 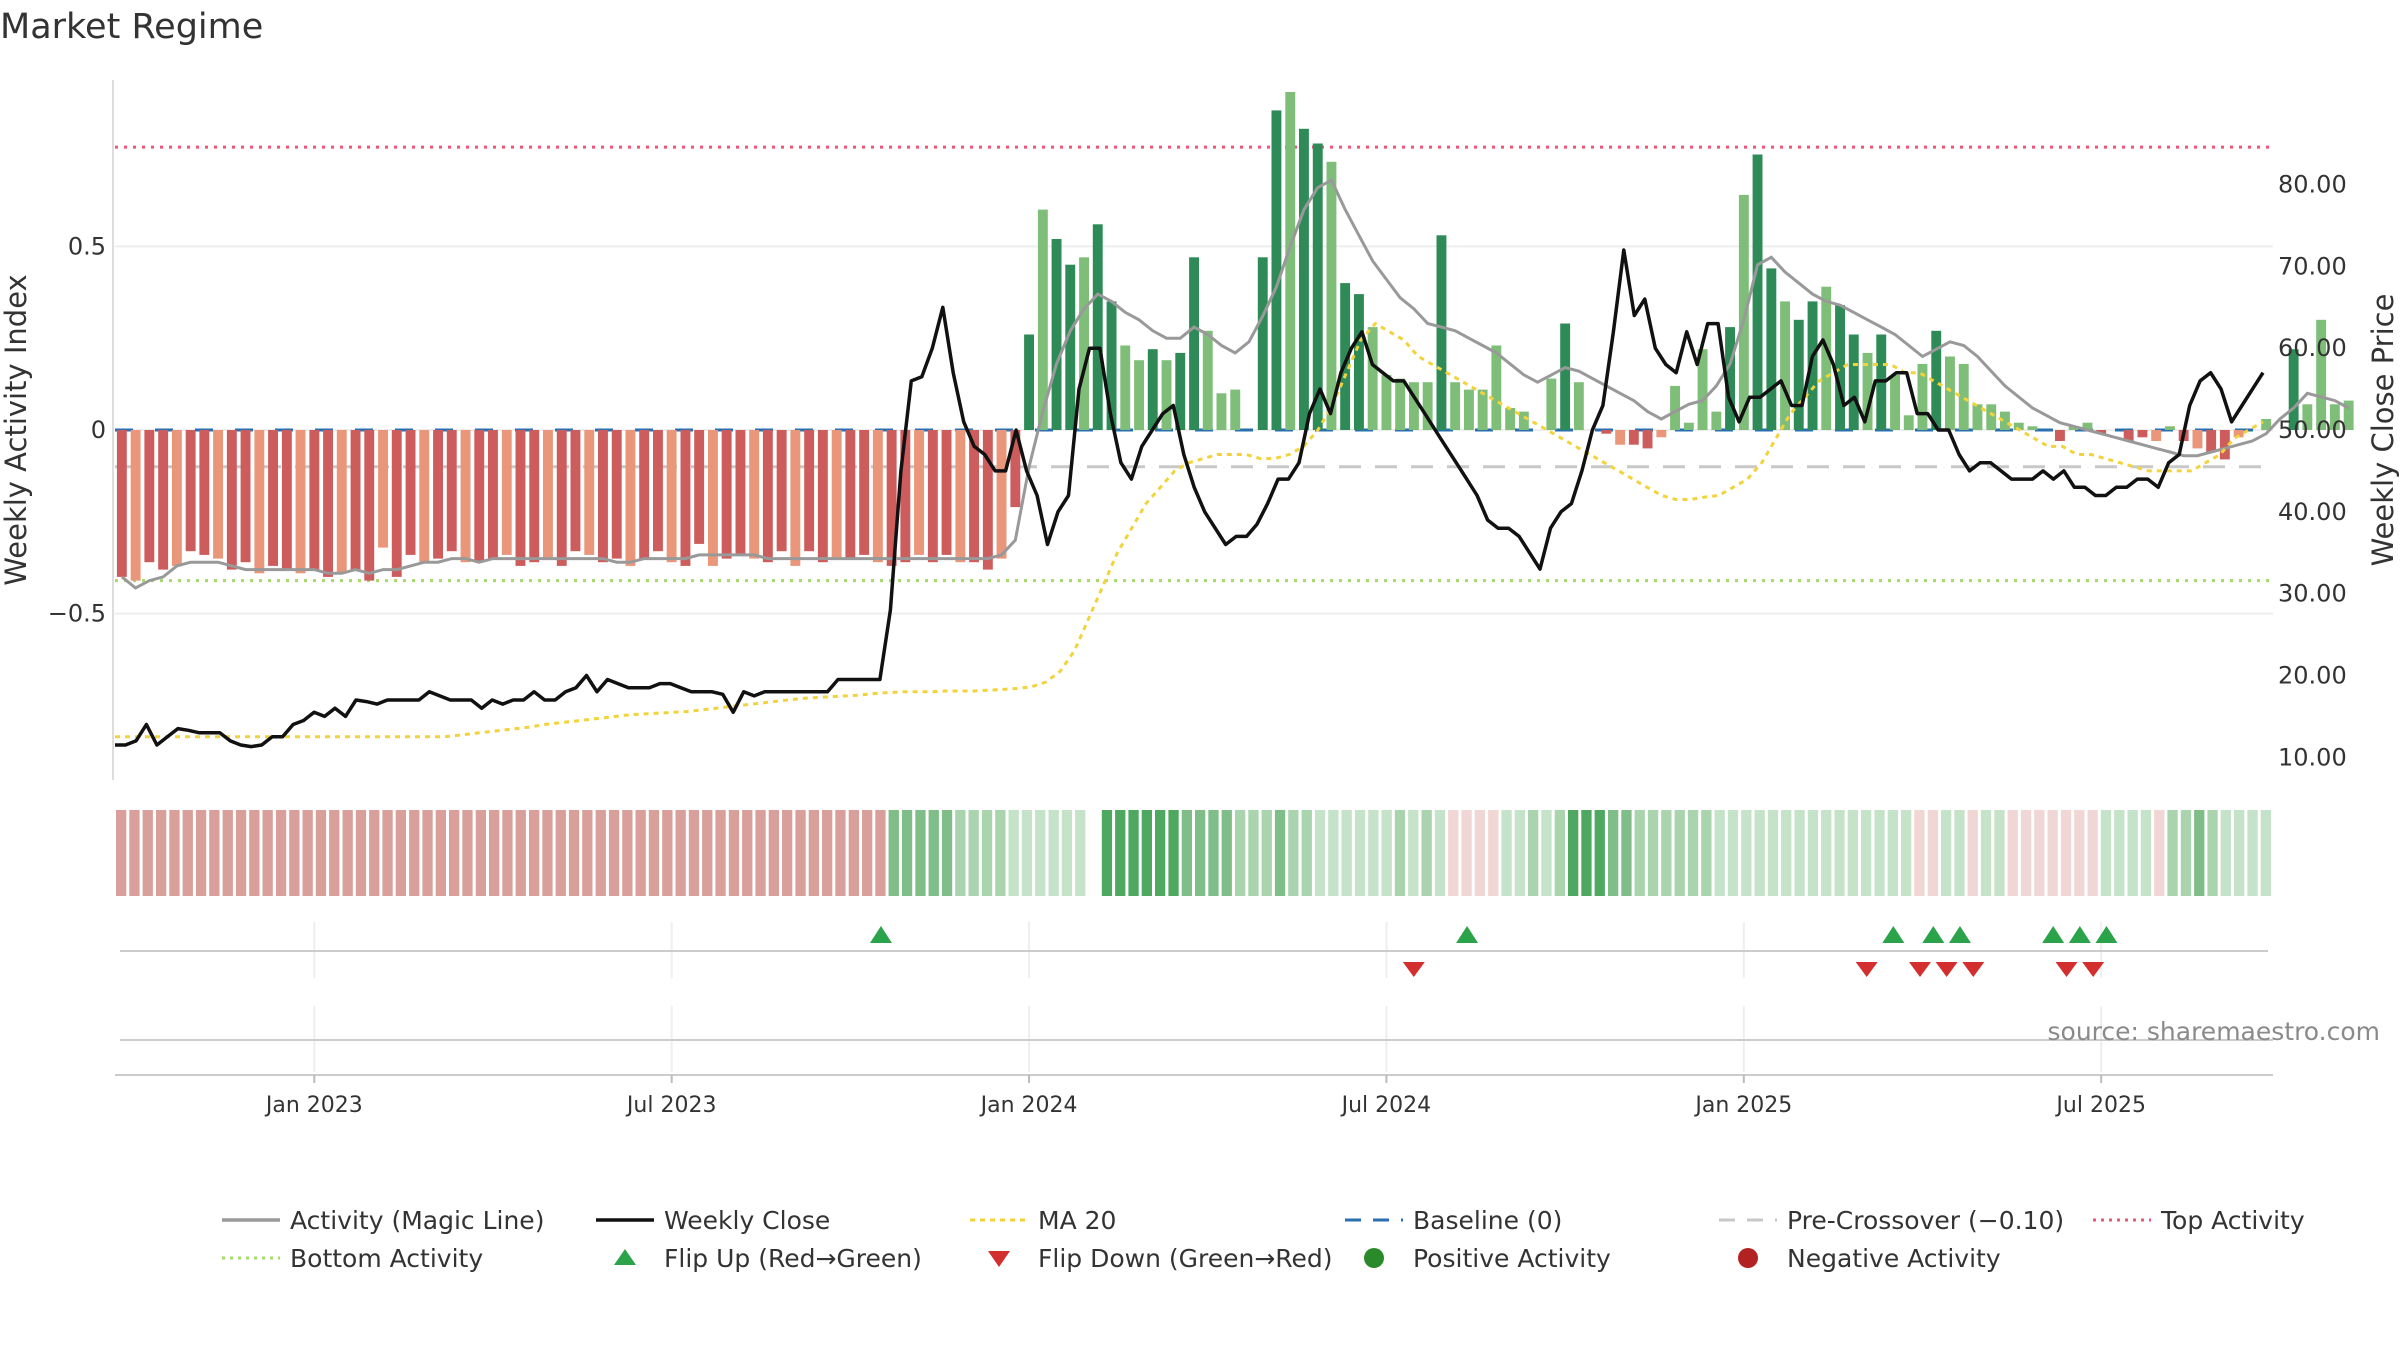 What do you see at coordinates (87, 246) in the screenshot?
I see `left-tick-label: 0.5` at bounding box center [87, 246].